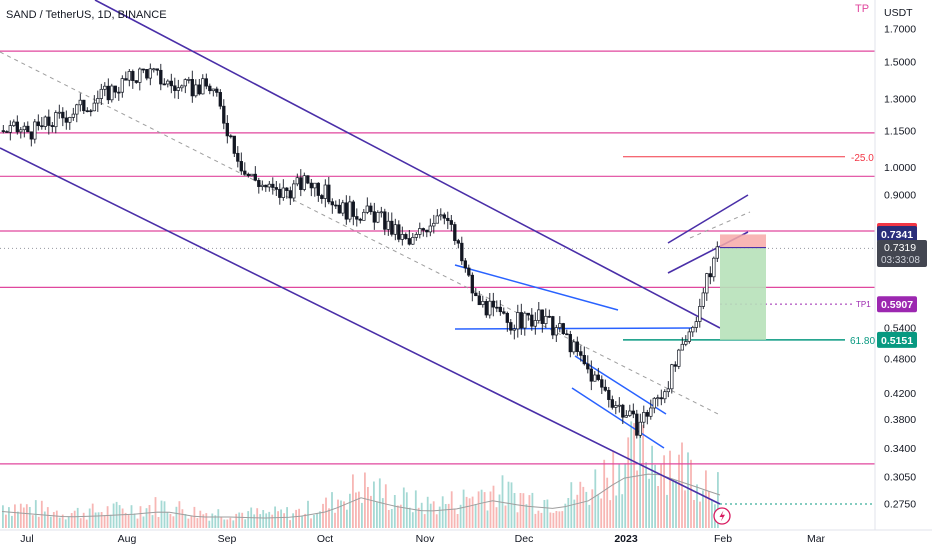  Describe the element at coordinates (900, 132) in the screenshot. I see `price-tick-label: 1.1500` at that location.